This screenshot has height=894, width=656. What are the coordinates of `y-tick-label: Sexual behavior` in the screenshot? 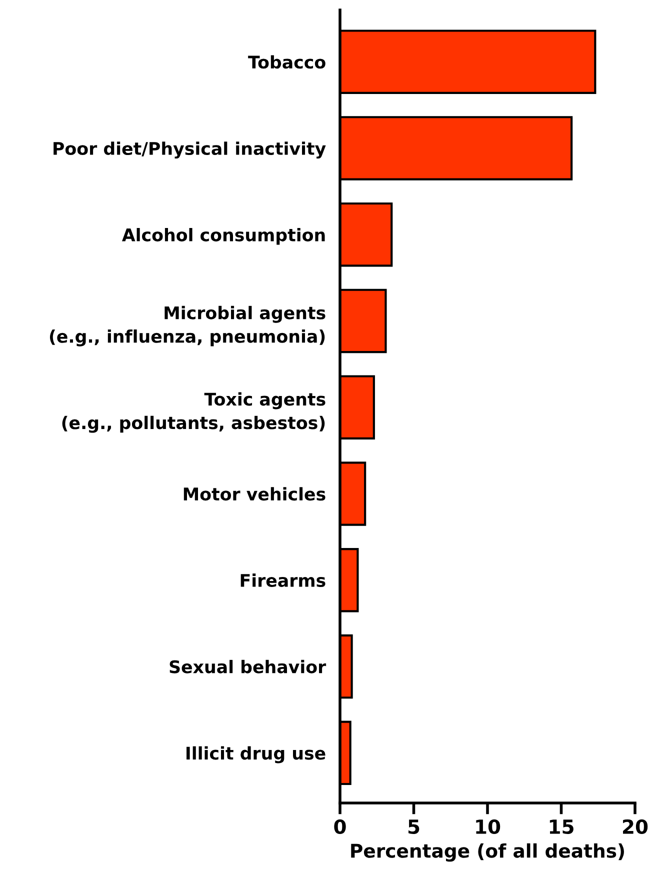 It's located at (248, 667).